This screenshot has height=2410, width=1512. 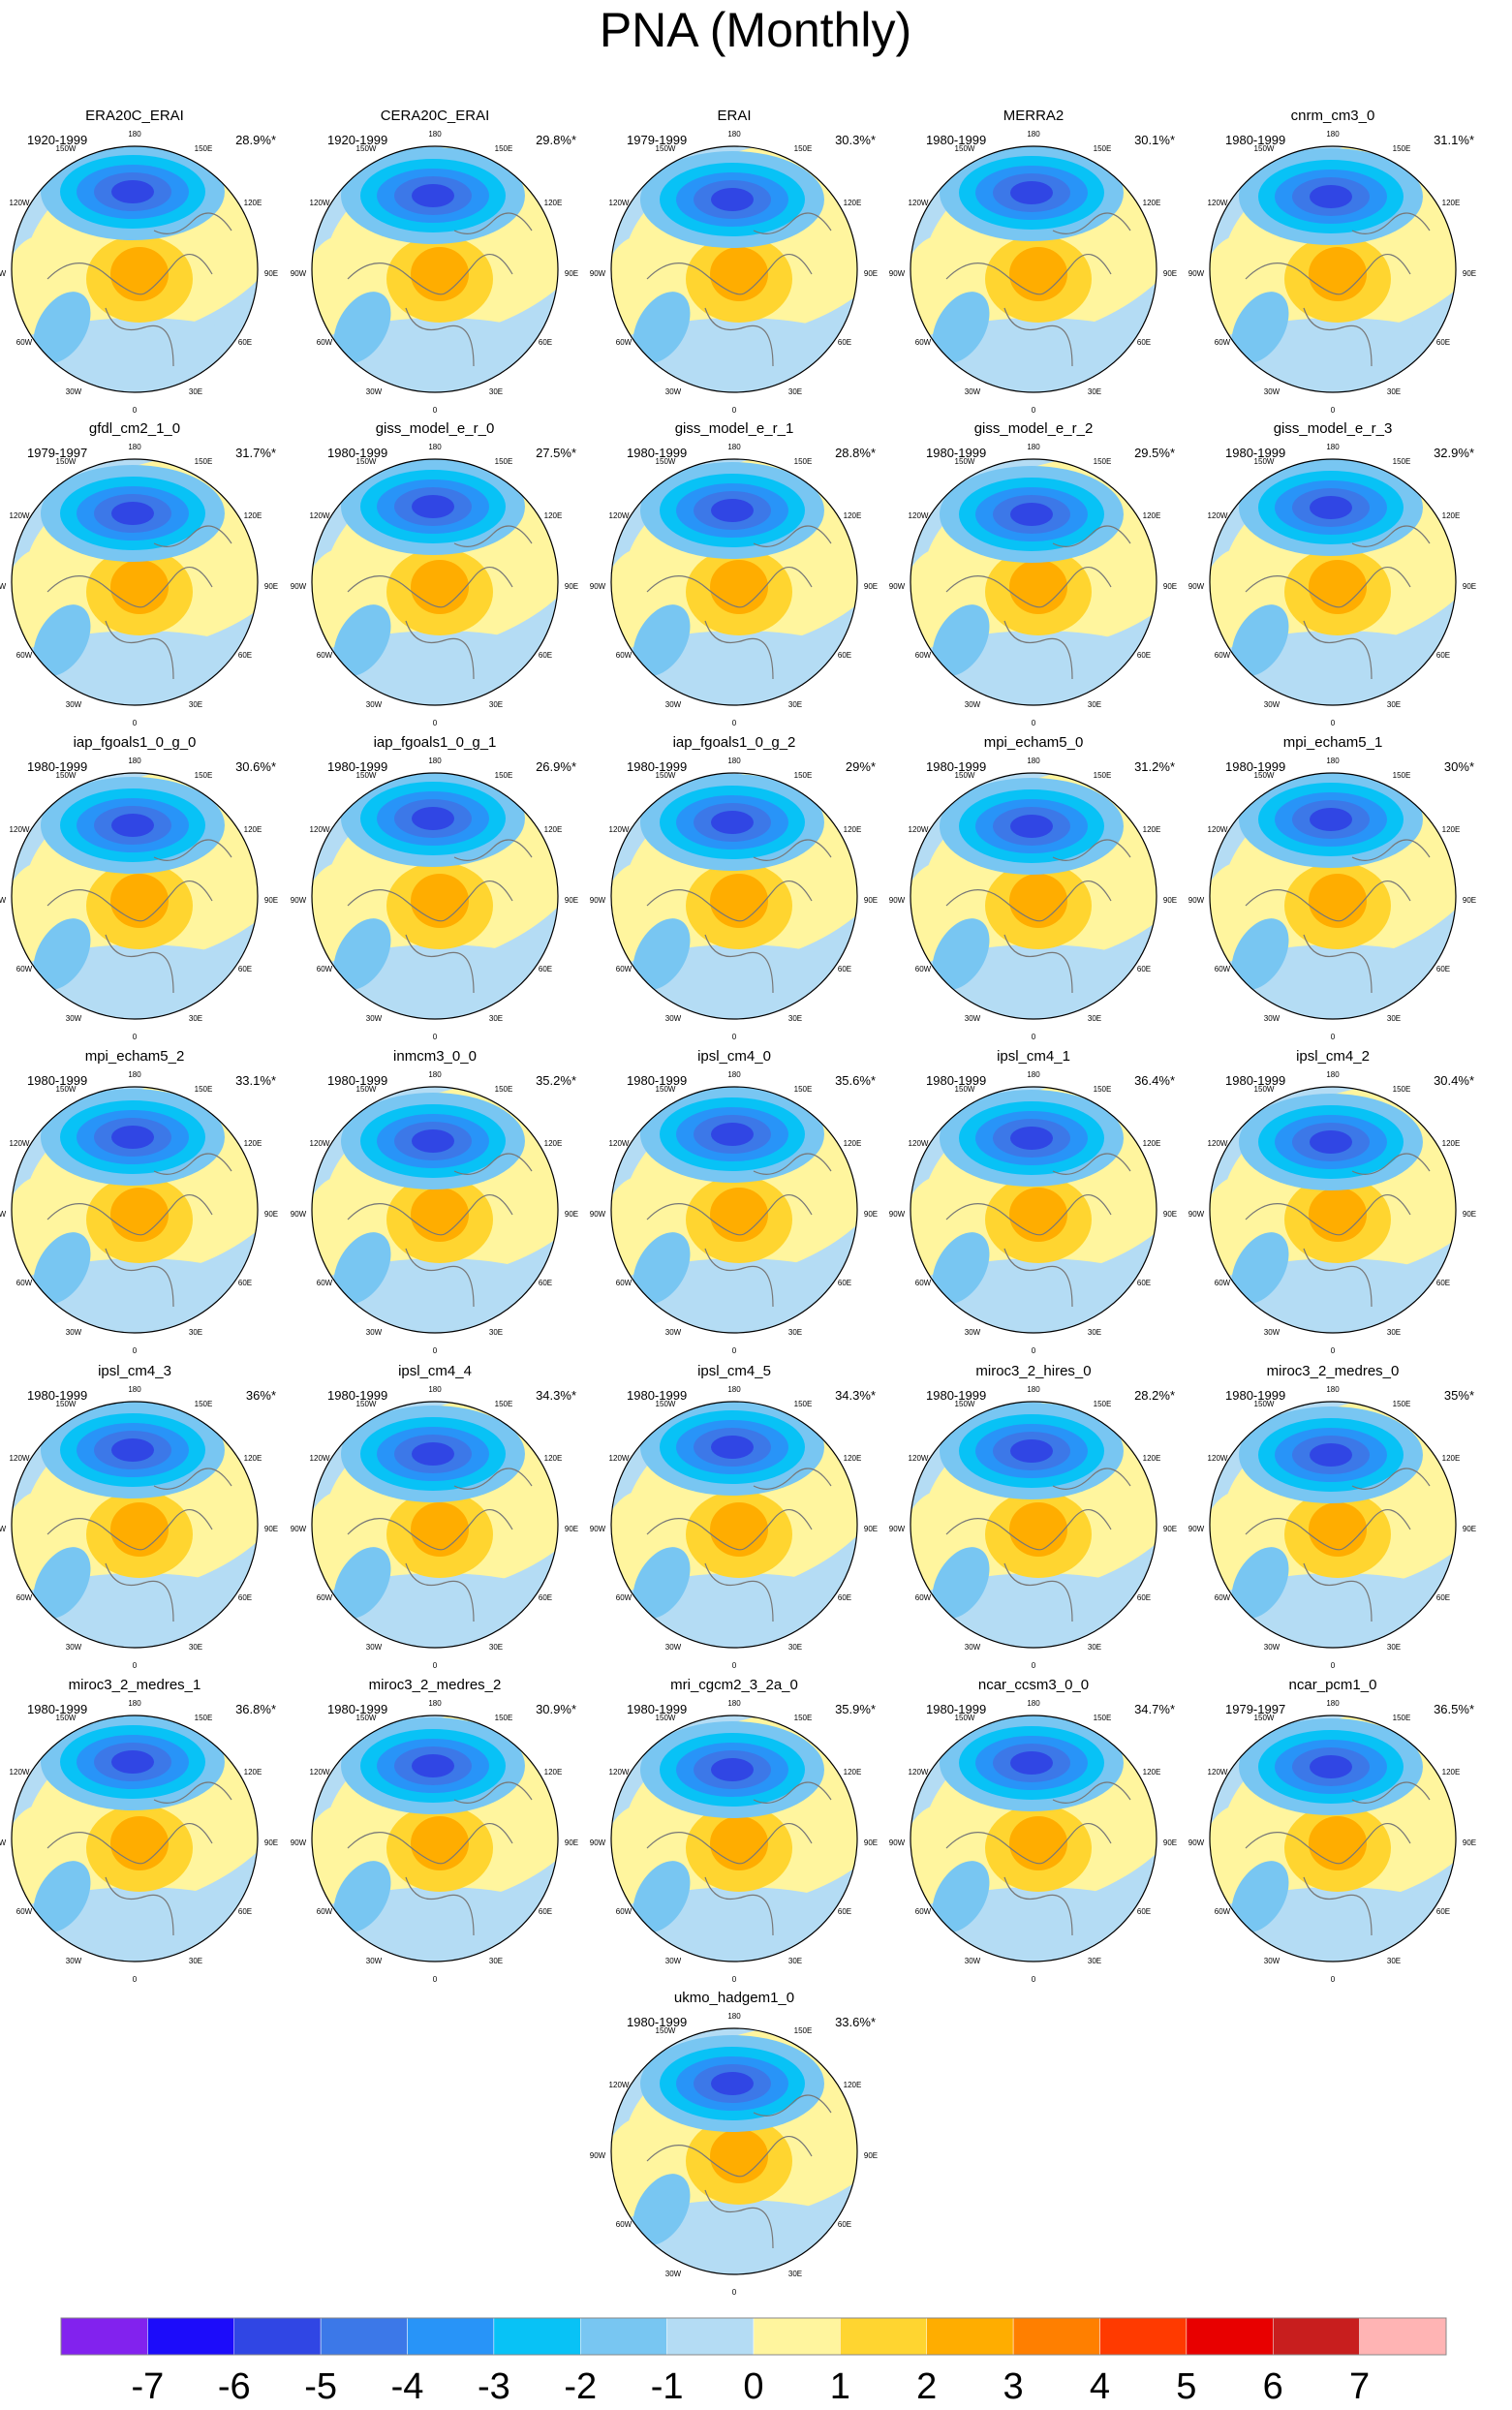 What do you see at coordinates (256, 140) in the screenshot?
I see `panel-variance: 28.9%*` at bounding box center [256, 140].